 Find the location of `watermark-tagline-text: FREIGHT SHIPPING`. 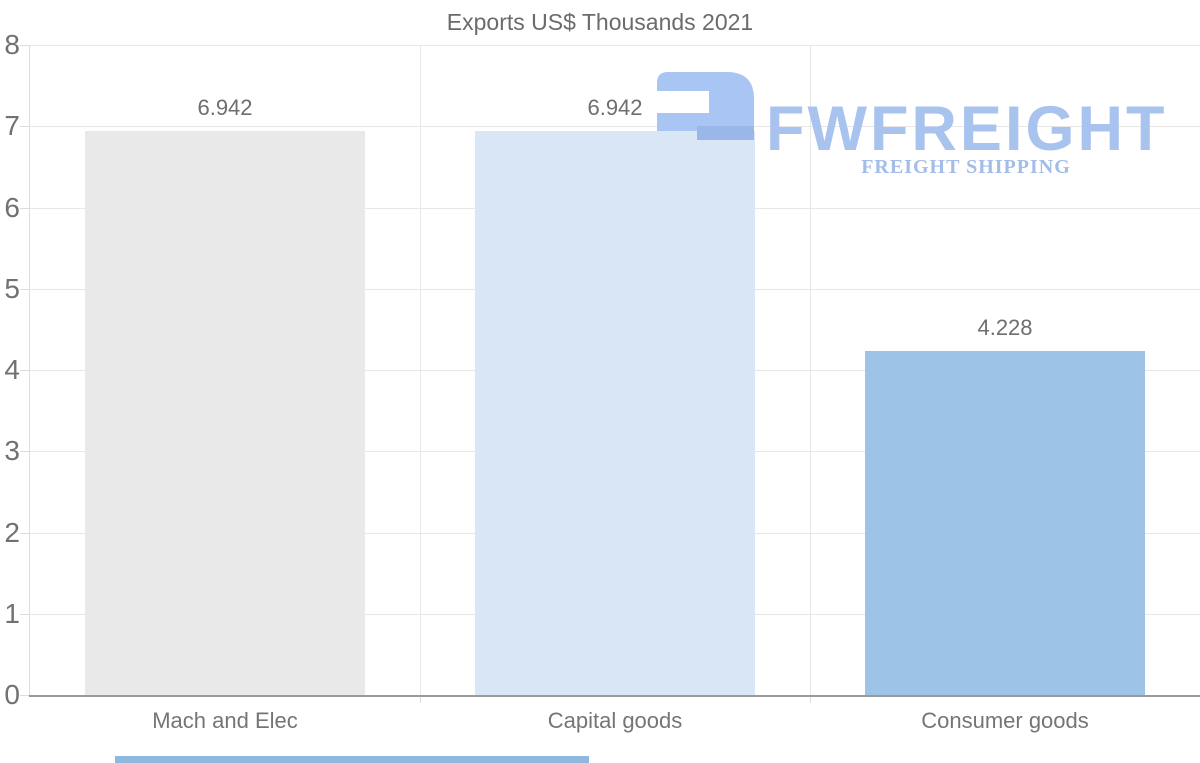

watermark-tagline-text: FREIGHT SHIPPING is located at coordinates (966, 167).